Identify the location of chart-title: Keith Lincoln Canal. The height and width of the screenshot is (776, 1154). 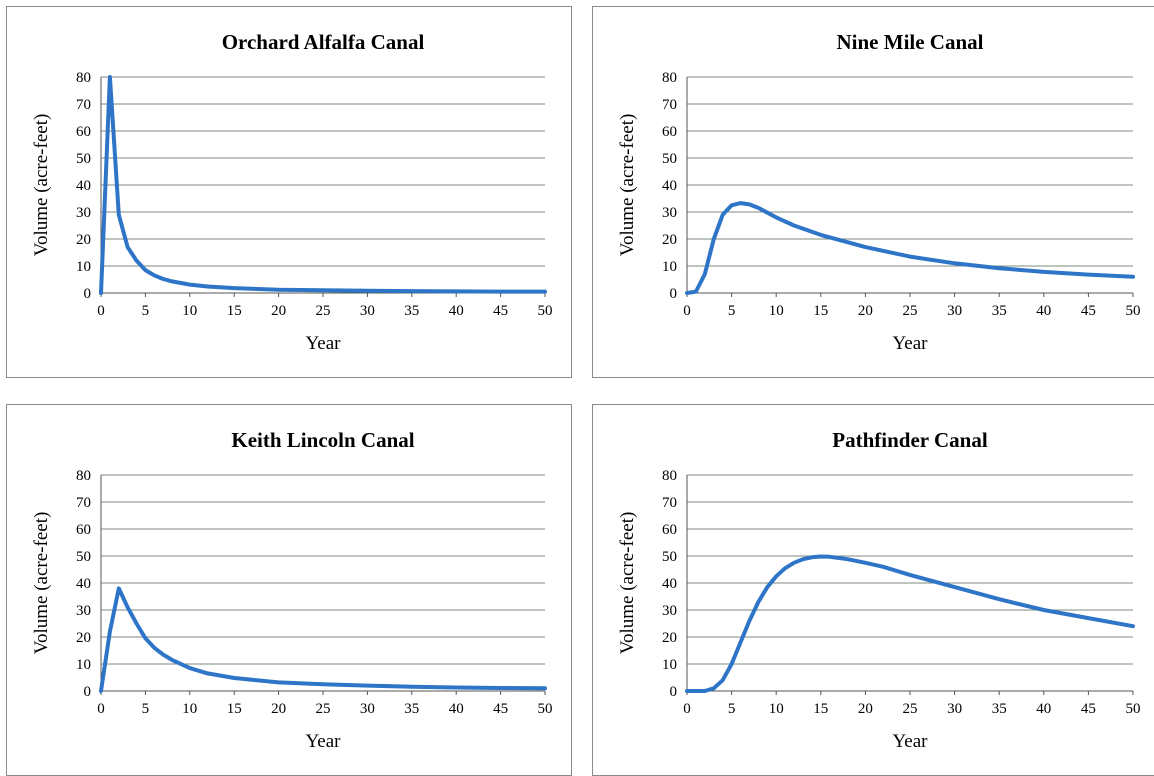
(322, 440).